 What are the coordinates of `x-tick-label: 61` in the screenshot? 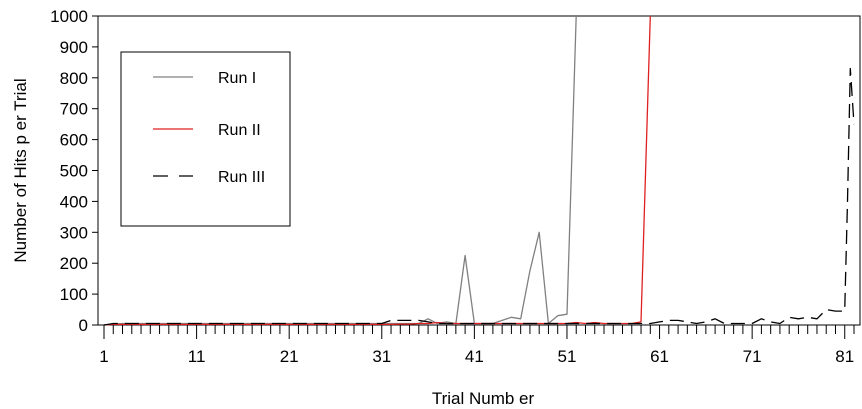 It's located at (659, 356).